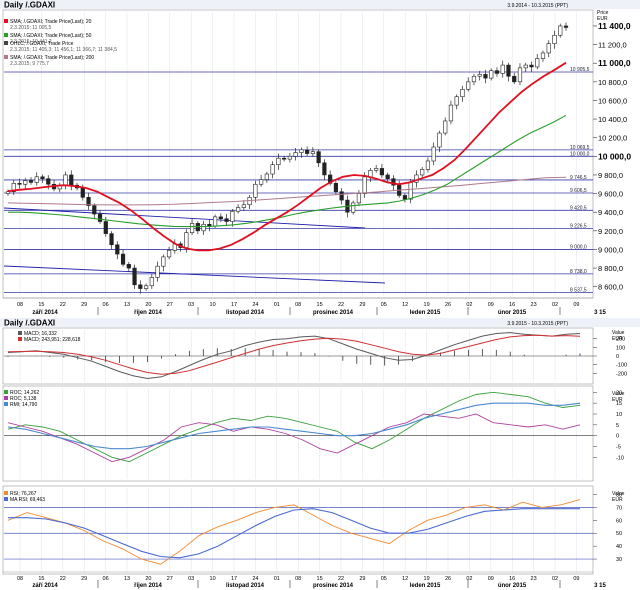 This screenshot has width=640, height=590. Describe the element at coordinates (612, 82) in the screenshot. I see `price-y-tick-label: 10 800,0` at that location.